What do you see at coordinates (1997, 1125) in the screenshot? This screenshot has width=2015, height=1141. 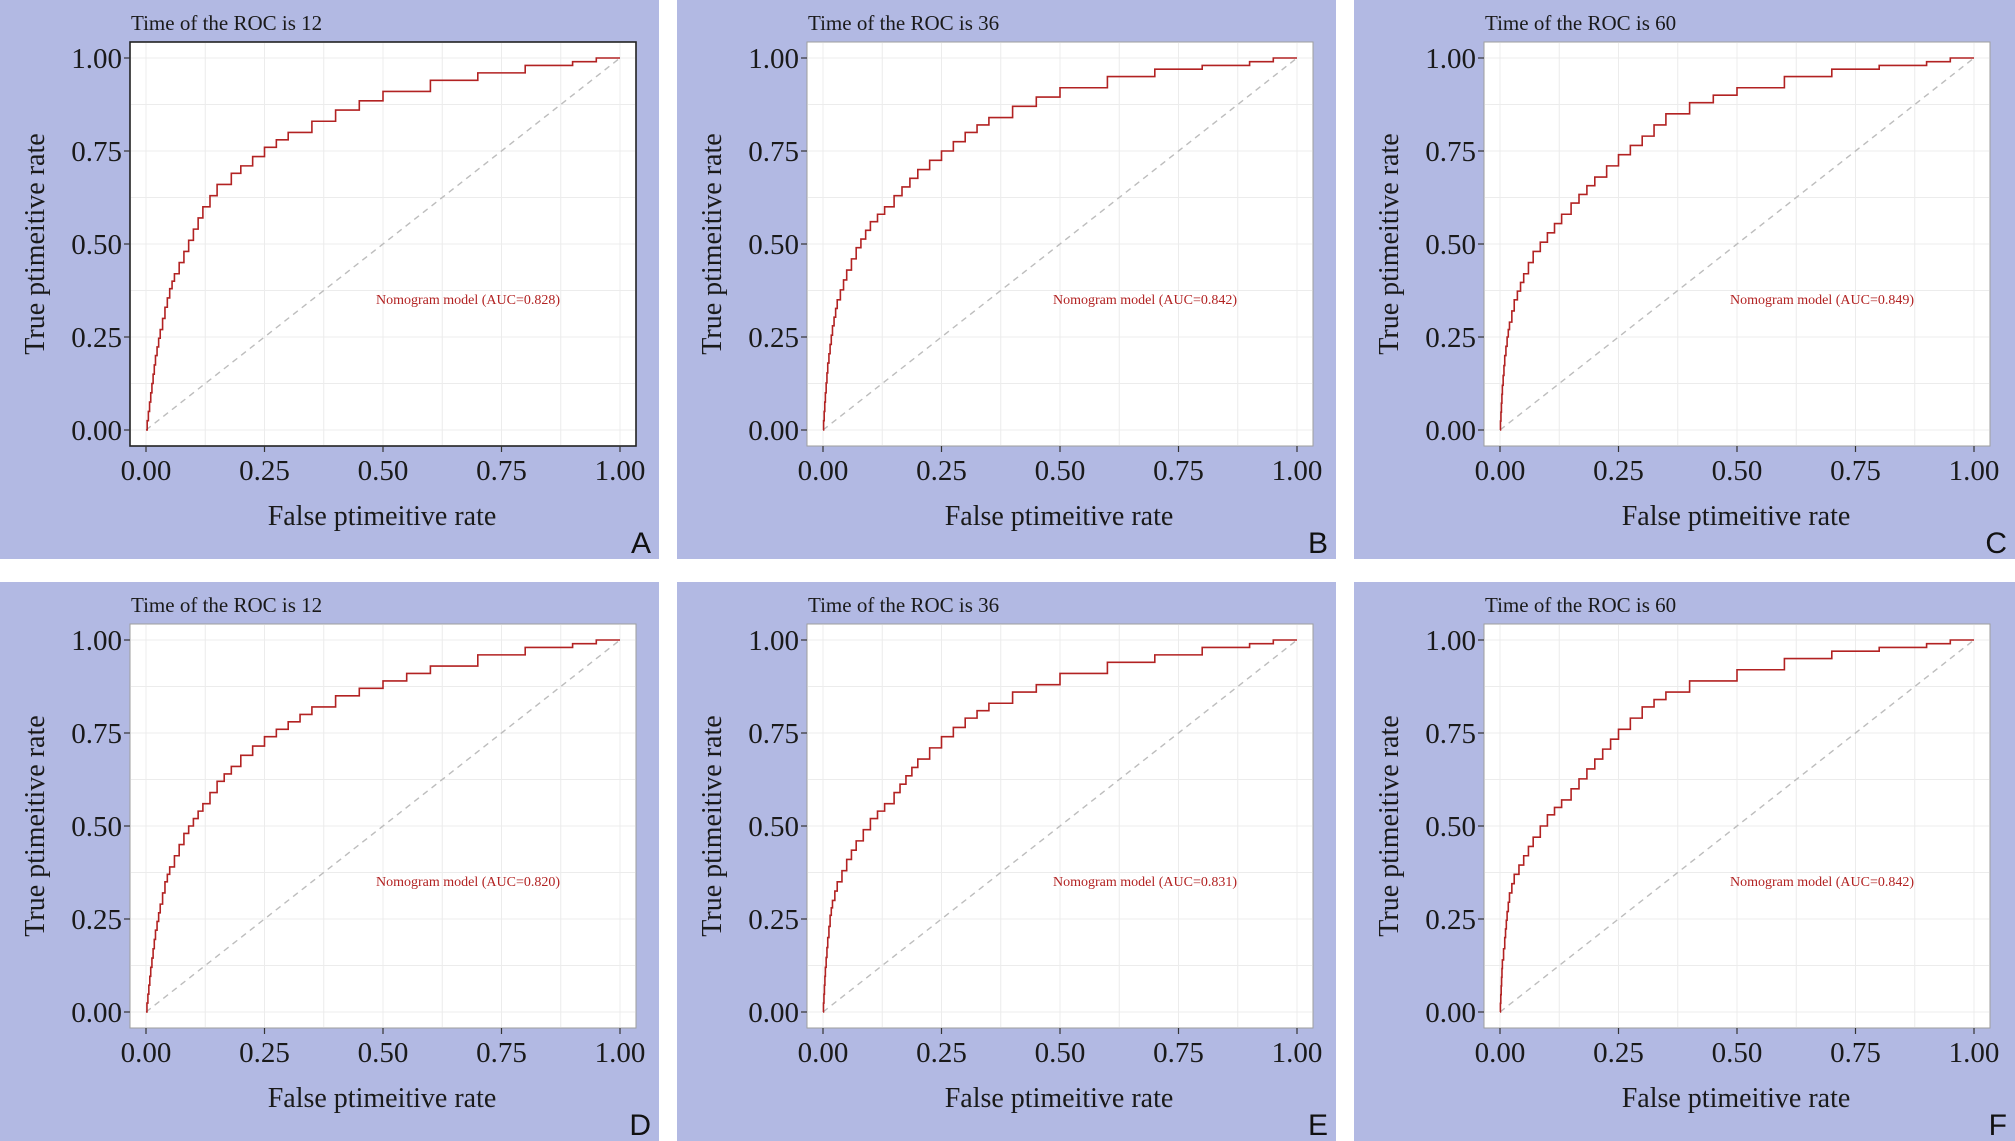 I see `panel-letter: F` at bounding box center [1997, 1125].